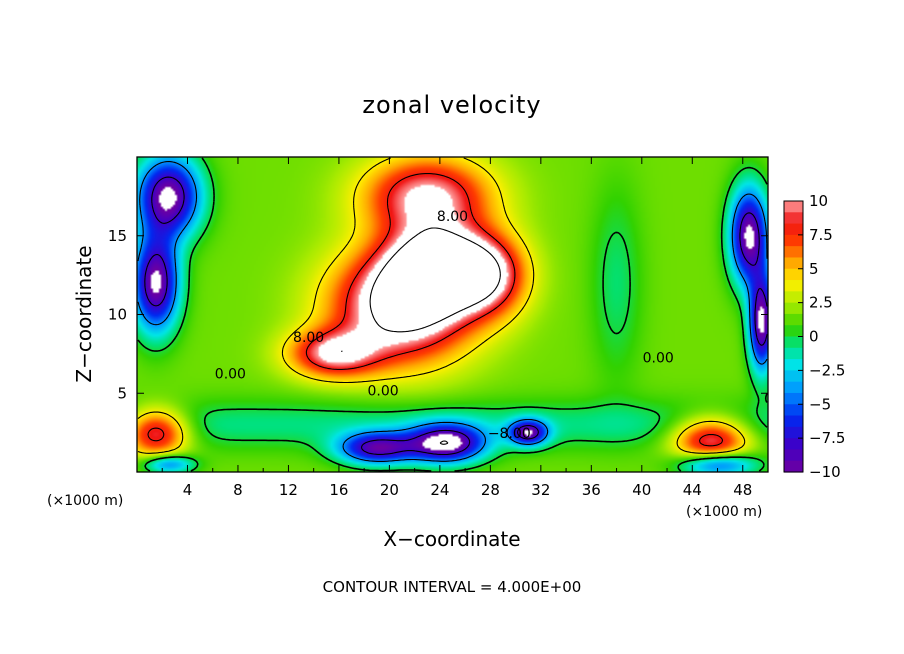 The height and width of the screenshot is (654, 904). What do you see at coordinates (818, 201) in the screenshot?
I see `colorbar-tick-label: 10` at bounding box center [818, 201].